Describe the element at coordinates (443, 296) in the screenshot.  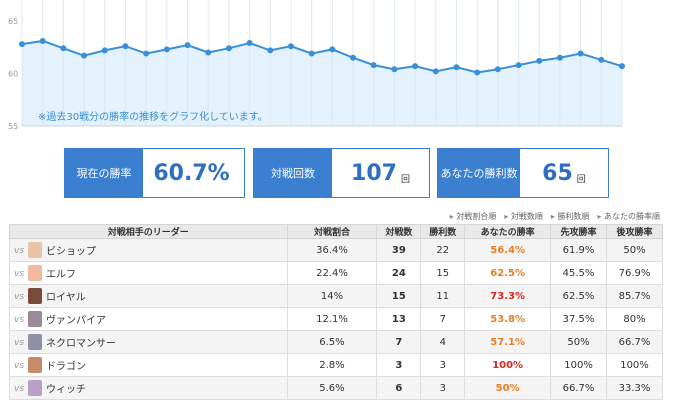
I see `wins-cell: 11` at that location.